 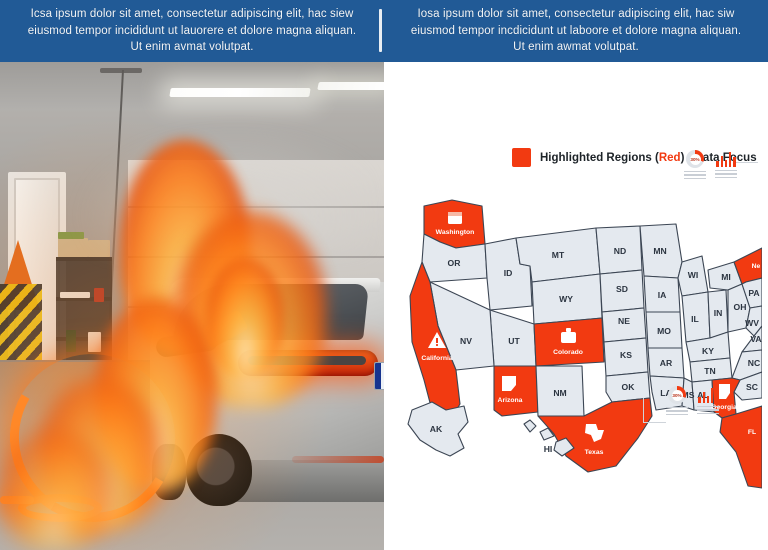 I want to click on legend-red-word: Red, so click(x=669, y=157).